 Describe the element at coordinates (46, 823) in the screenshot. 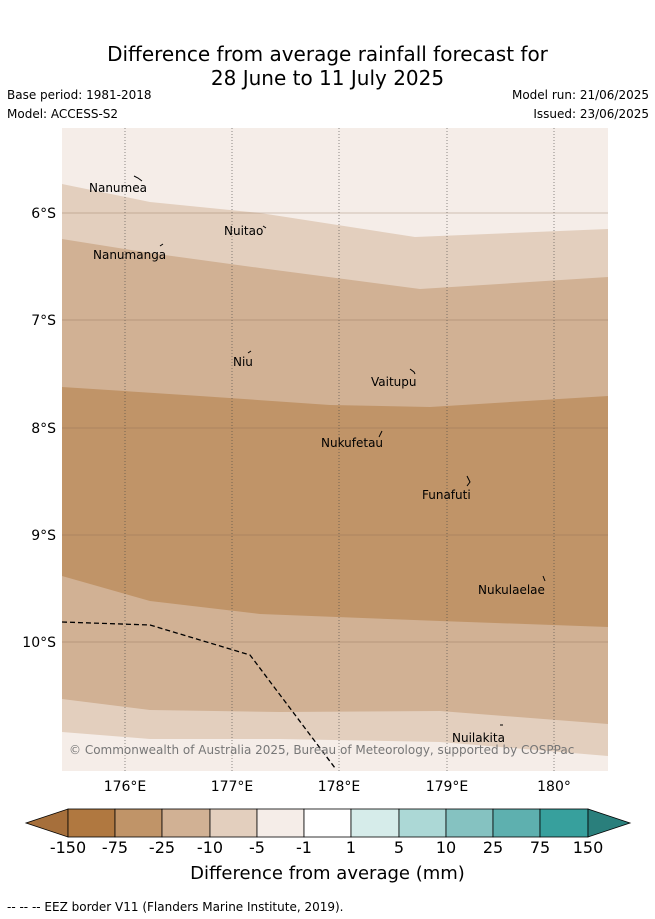

I see `colorbar-low-extension` at that location.